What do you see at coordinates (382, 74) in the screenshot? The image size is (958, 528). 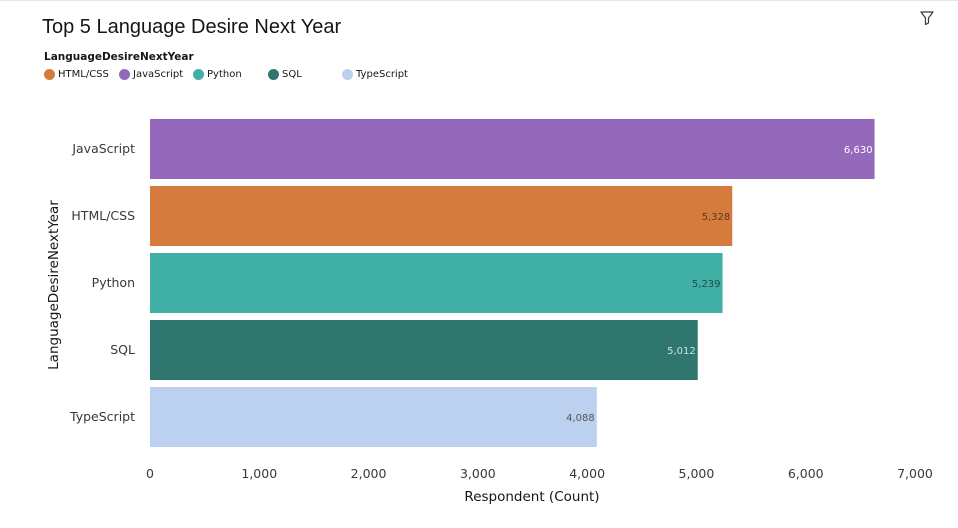 I see `legend-label: TypeScript` at bounding box center [382, 74].